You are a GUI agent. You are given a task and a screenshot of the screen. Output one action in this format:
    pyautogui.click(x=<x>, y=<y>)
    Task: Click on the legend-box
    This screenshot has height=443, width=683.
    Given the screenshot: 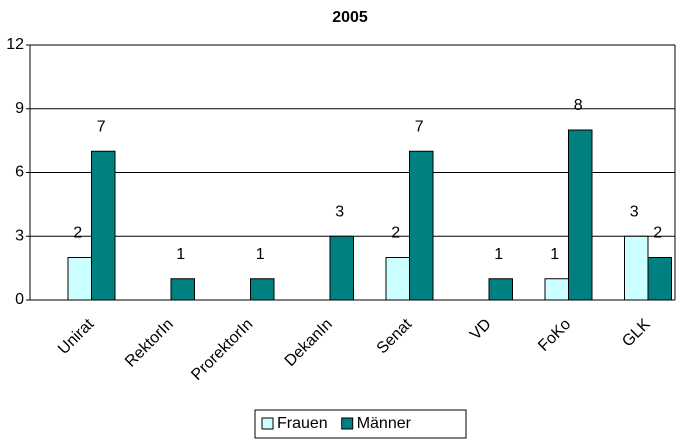 What is the action you would take?
    pyautogui.click(x=360, y=424)
    